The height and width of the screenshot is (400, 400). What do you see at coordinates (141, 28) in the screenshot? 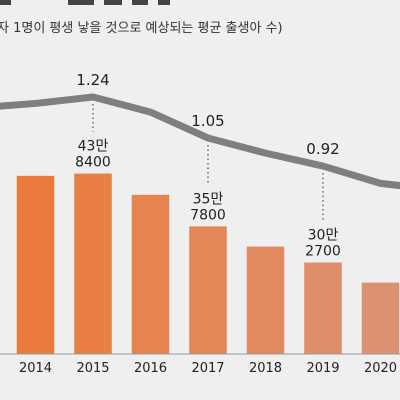
I see `chart-subtitle: 자 1명이 평생 낳을 것으로 예상되는 평균 출생아 수)` at bounding box center [141, 28].